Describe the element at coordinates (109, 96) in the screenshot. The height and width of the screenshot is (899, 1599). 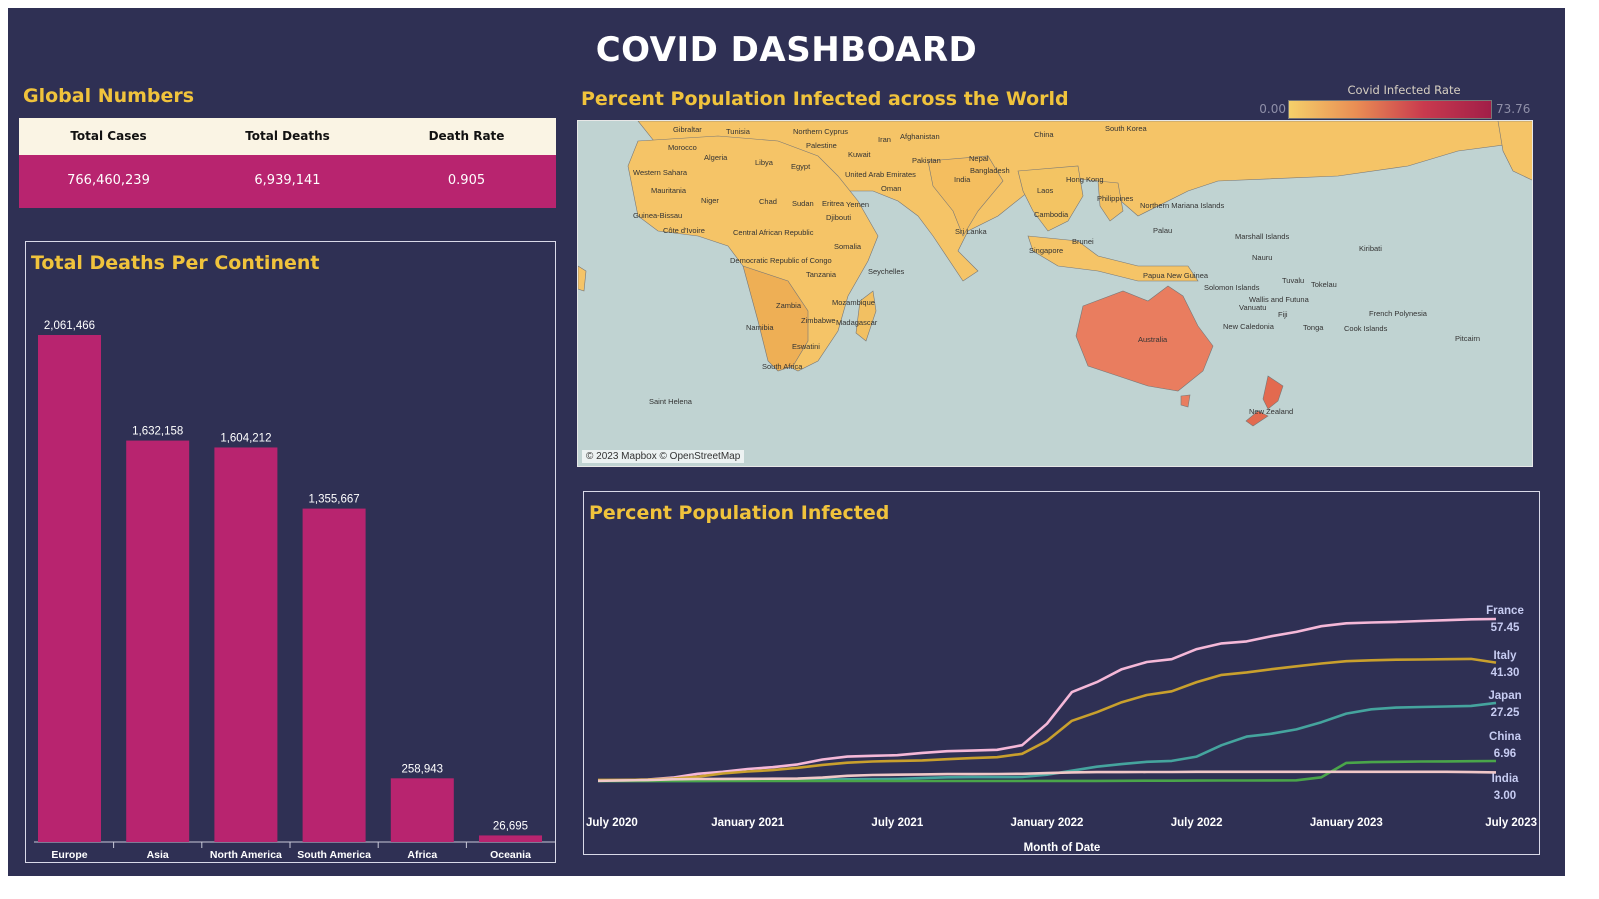
I see `global-numbers-title: Global Numbers` at that location.